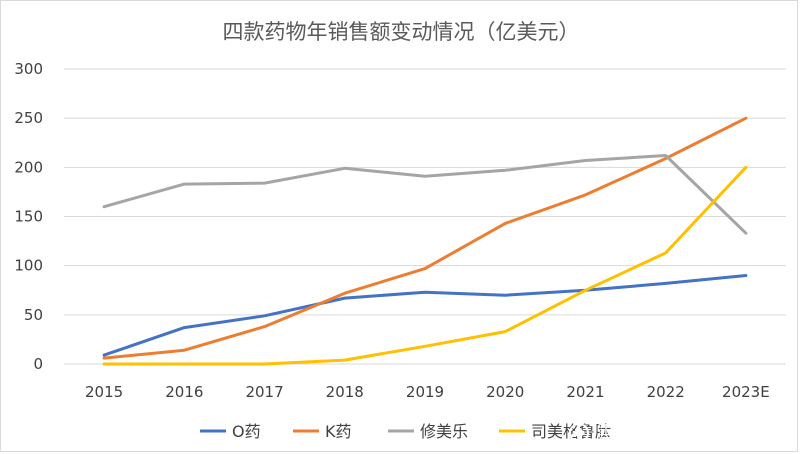 The height and width of the screenshot is (454, 800). What do you see at coordinates (672, 433) in the screenshot?
I see `watermark-text: 雪球：E药经理人` at bounding box center [672, 433].